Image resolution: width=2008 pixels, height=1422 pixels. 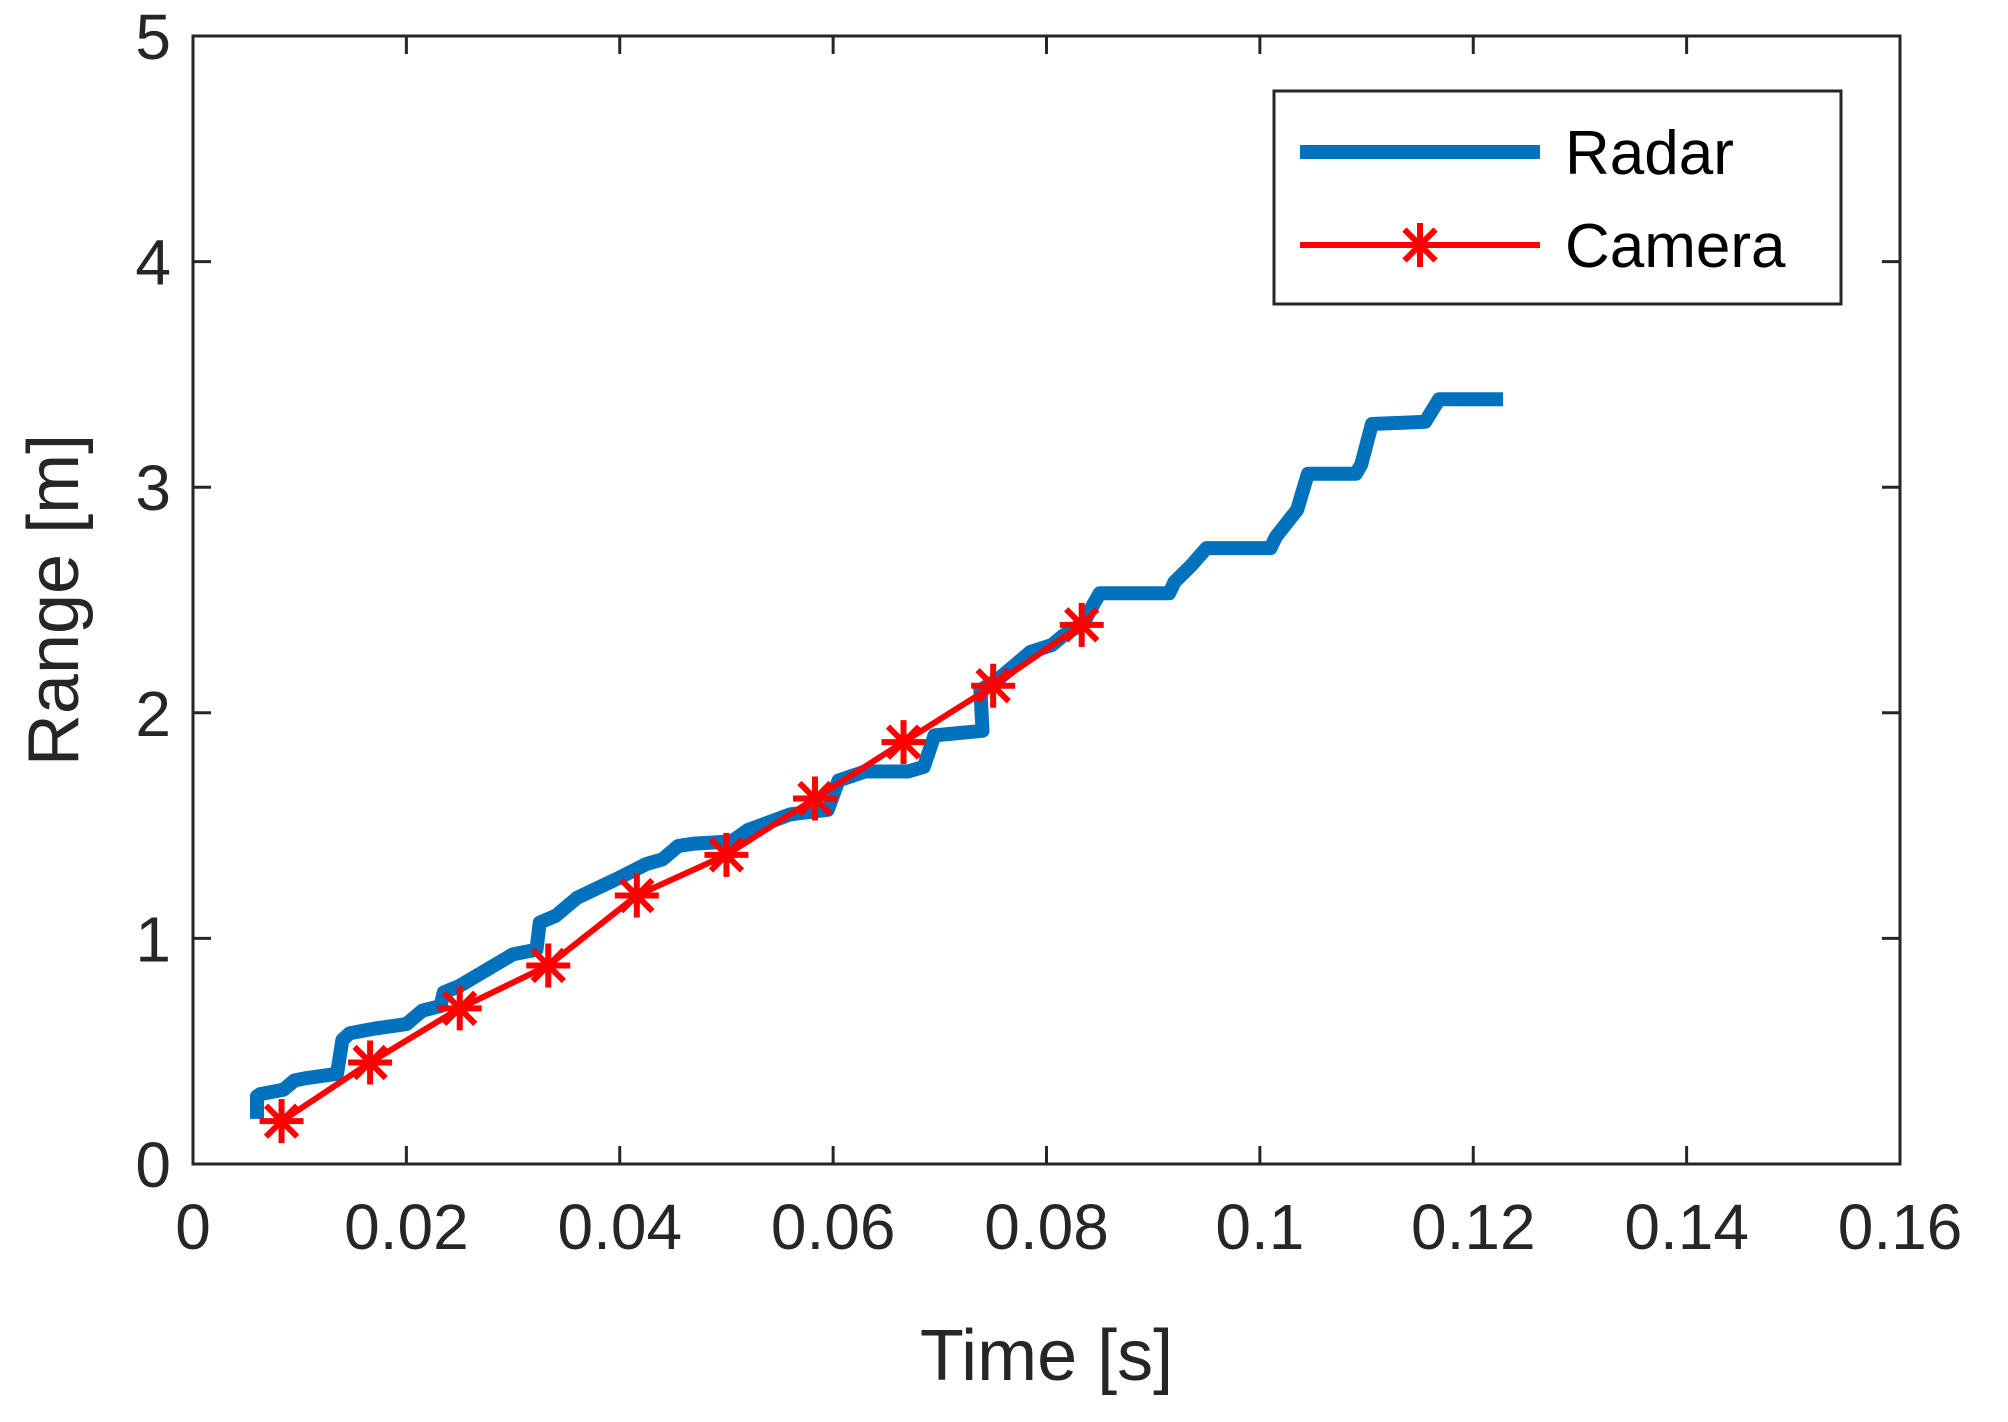 What do you see at coordinates (153, 1165) in the screenshot?
I see `y-tick-label: 0` at bounding box center [153, 1165].